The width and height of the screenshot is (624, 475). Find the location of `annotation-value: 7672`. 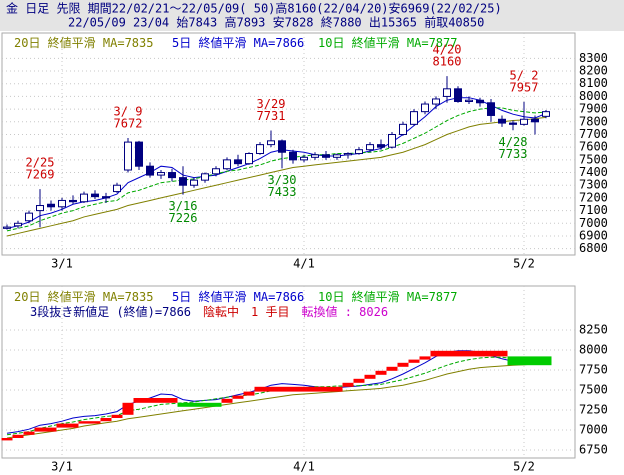

annotation-value: 7672 is located at coordinates (128, 124).